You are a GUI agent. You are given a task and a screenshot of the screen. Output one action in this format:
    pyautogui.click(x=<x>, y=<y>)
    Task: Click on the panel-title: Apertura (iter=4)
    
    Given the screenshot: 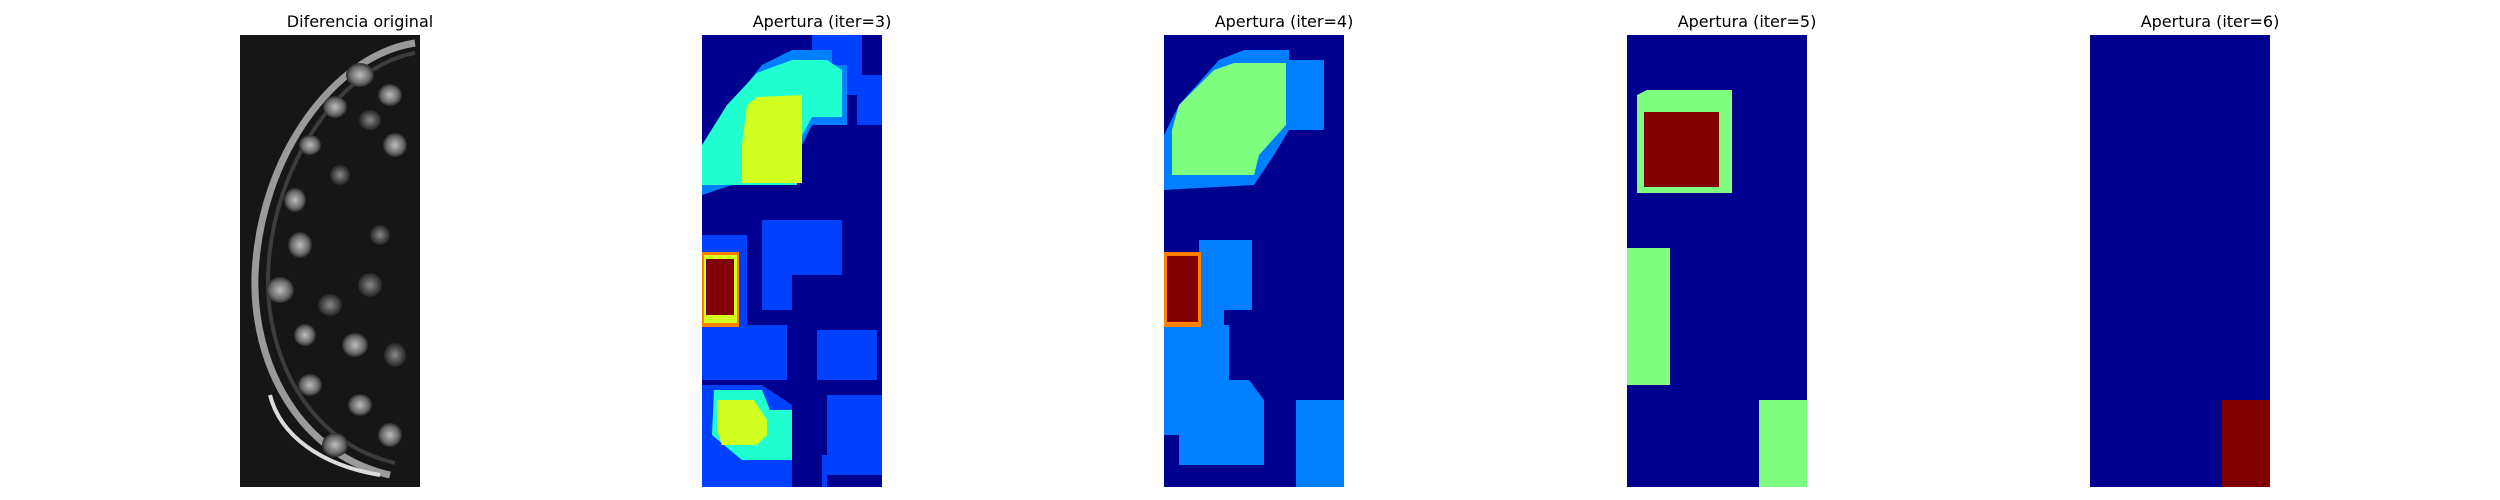 What is the action you would take?
    pyautogui.click(x=1284, y=21)
    